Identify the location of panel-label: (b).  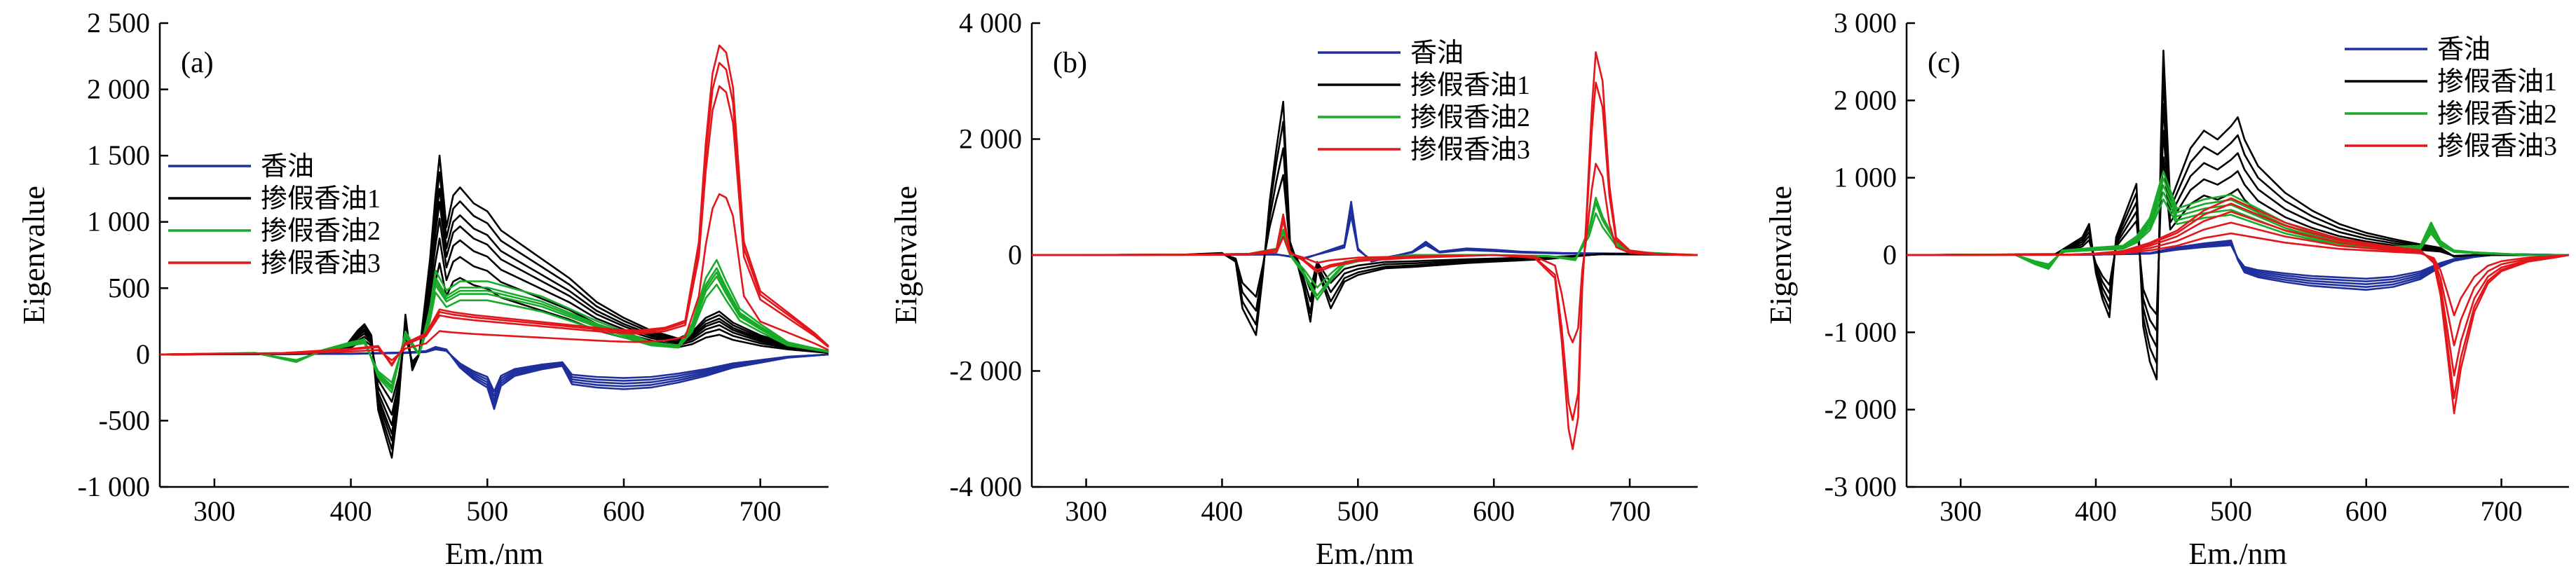
(1070, 63).